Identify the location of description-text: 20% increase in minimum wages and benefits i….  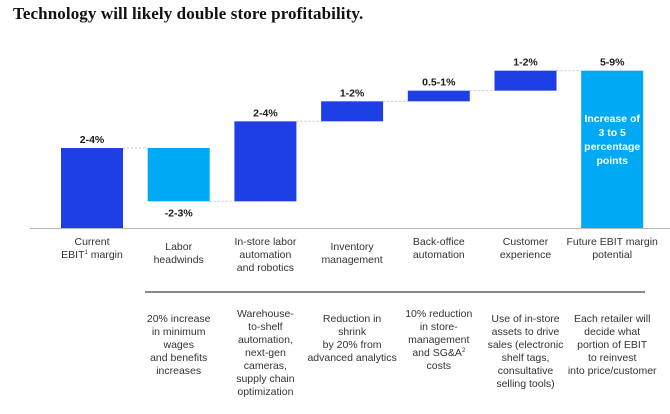
(178, 345).